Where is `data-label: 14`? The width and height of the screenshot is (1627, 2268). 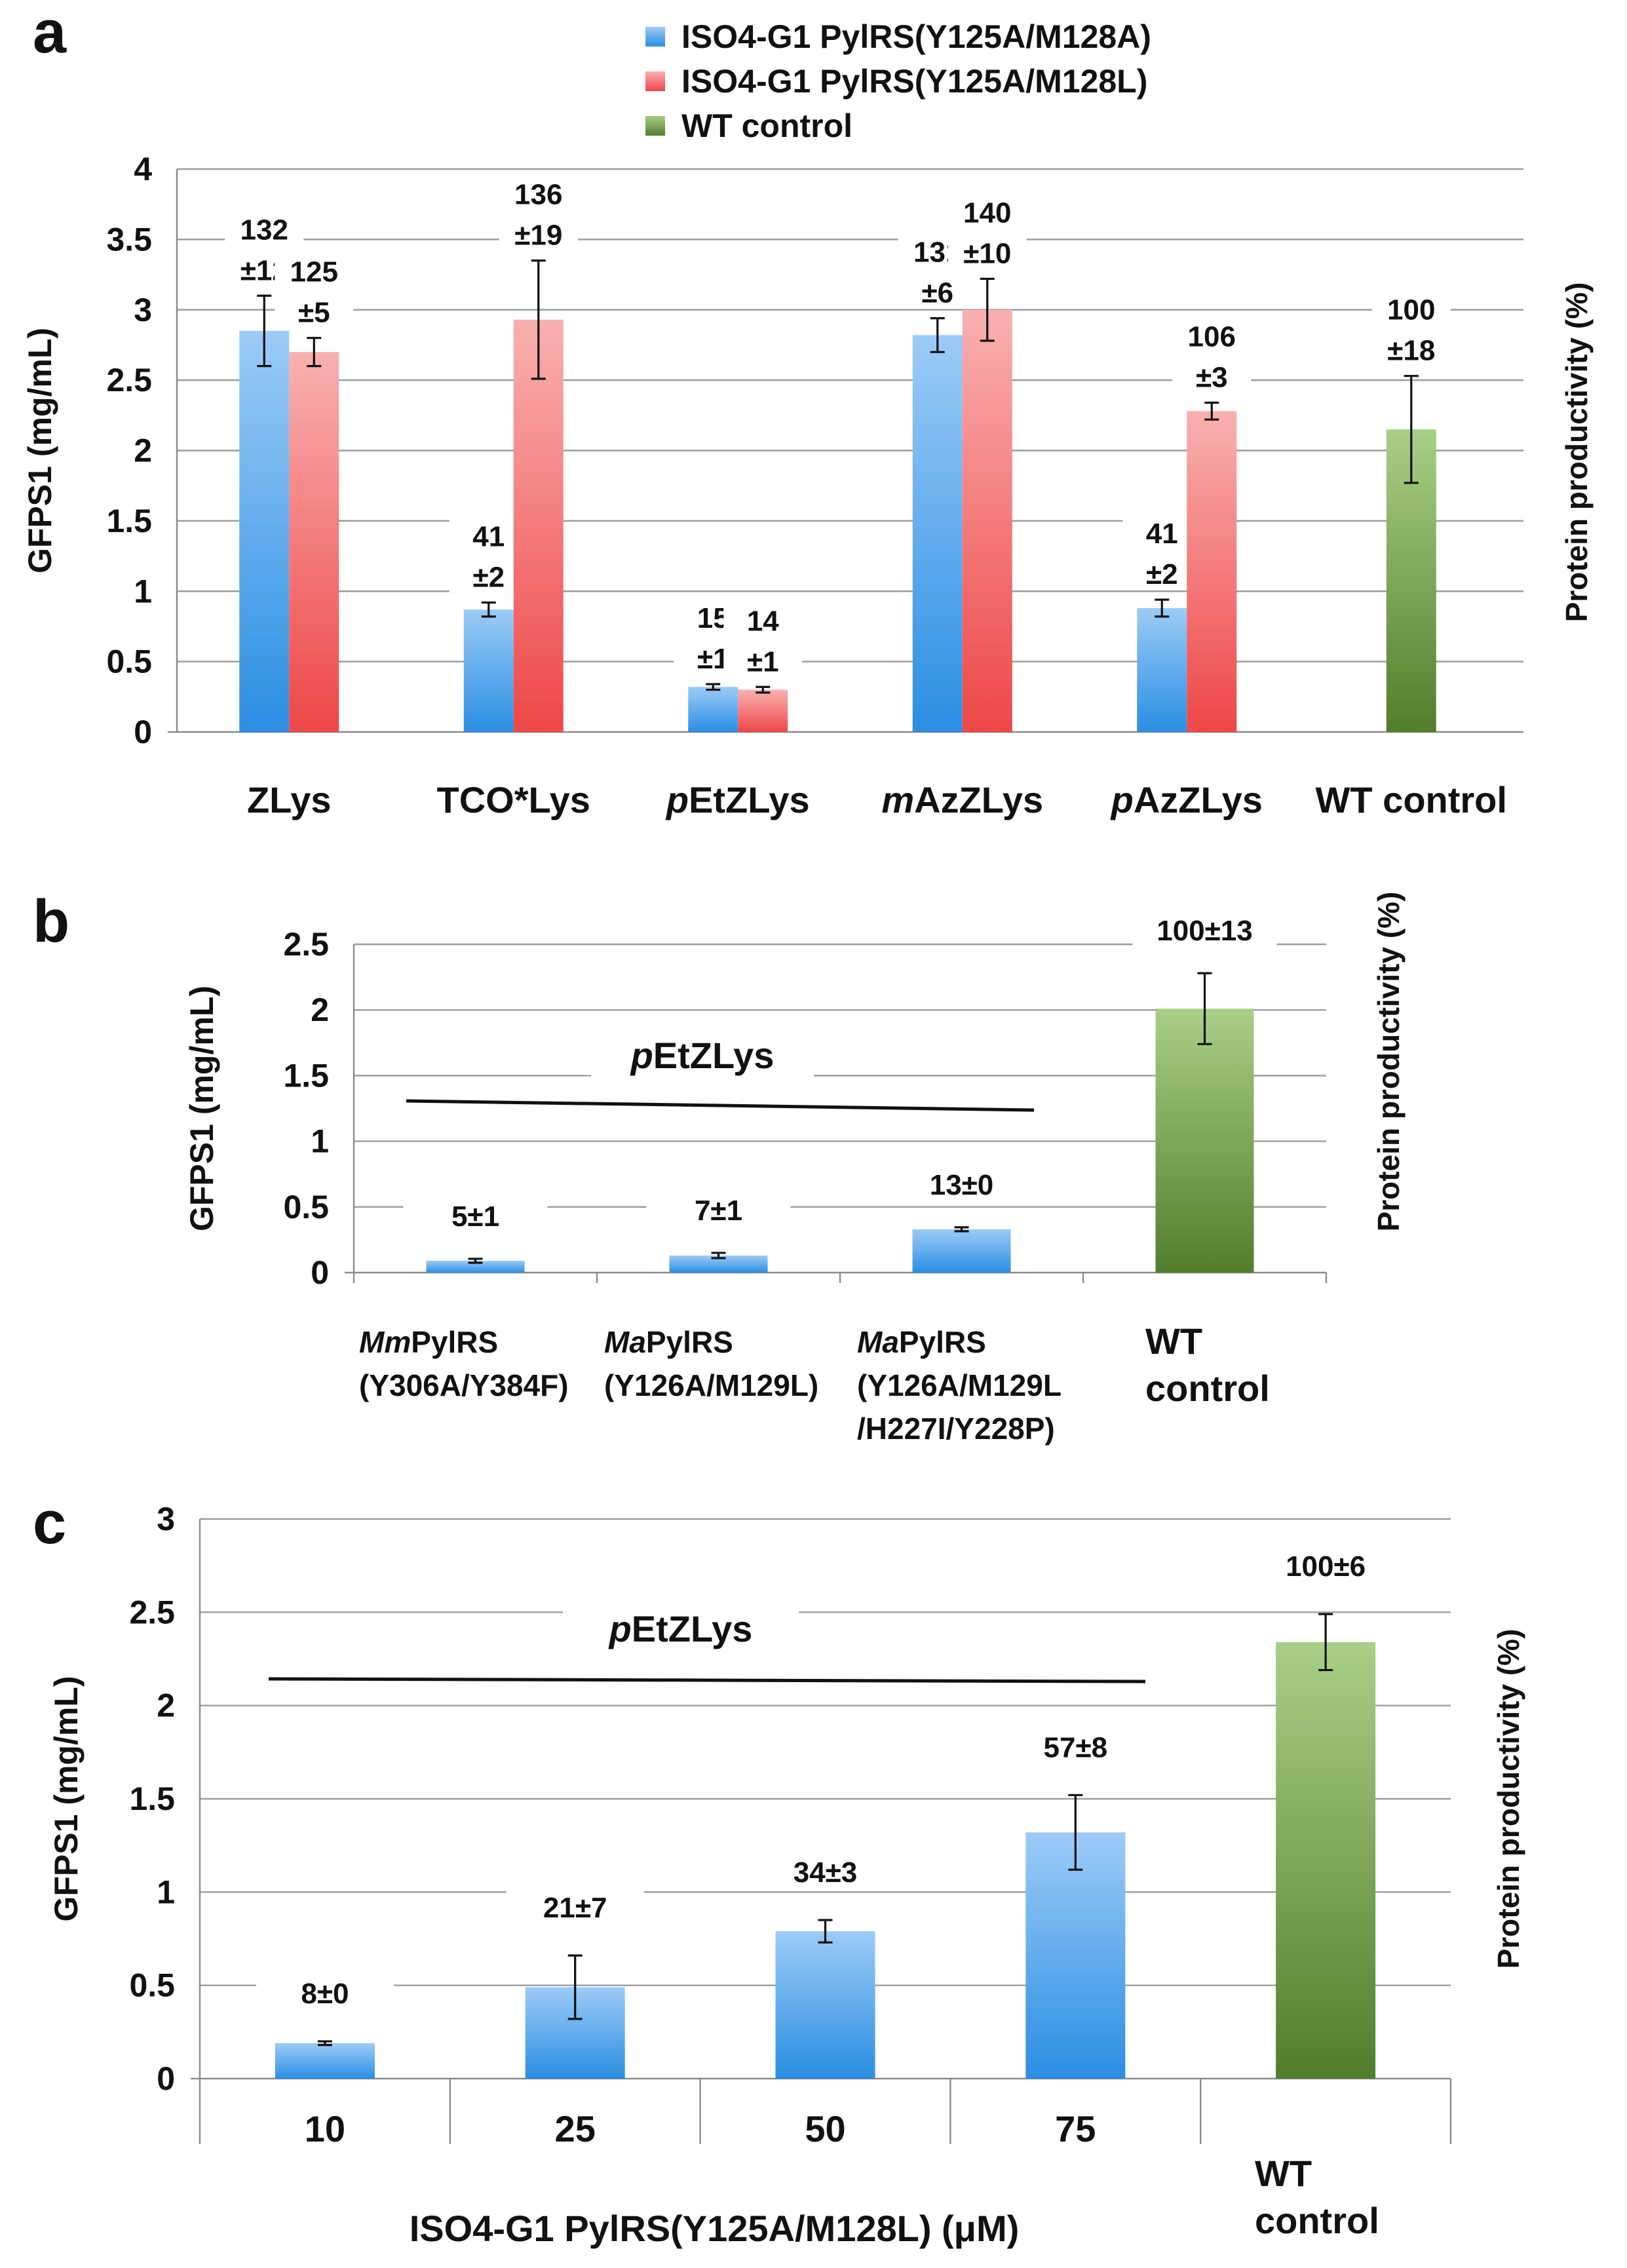 data-label: 14 is located at coordinates (763, 621).